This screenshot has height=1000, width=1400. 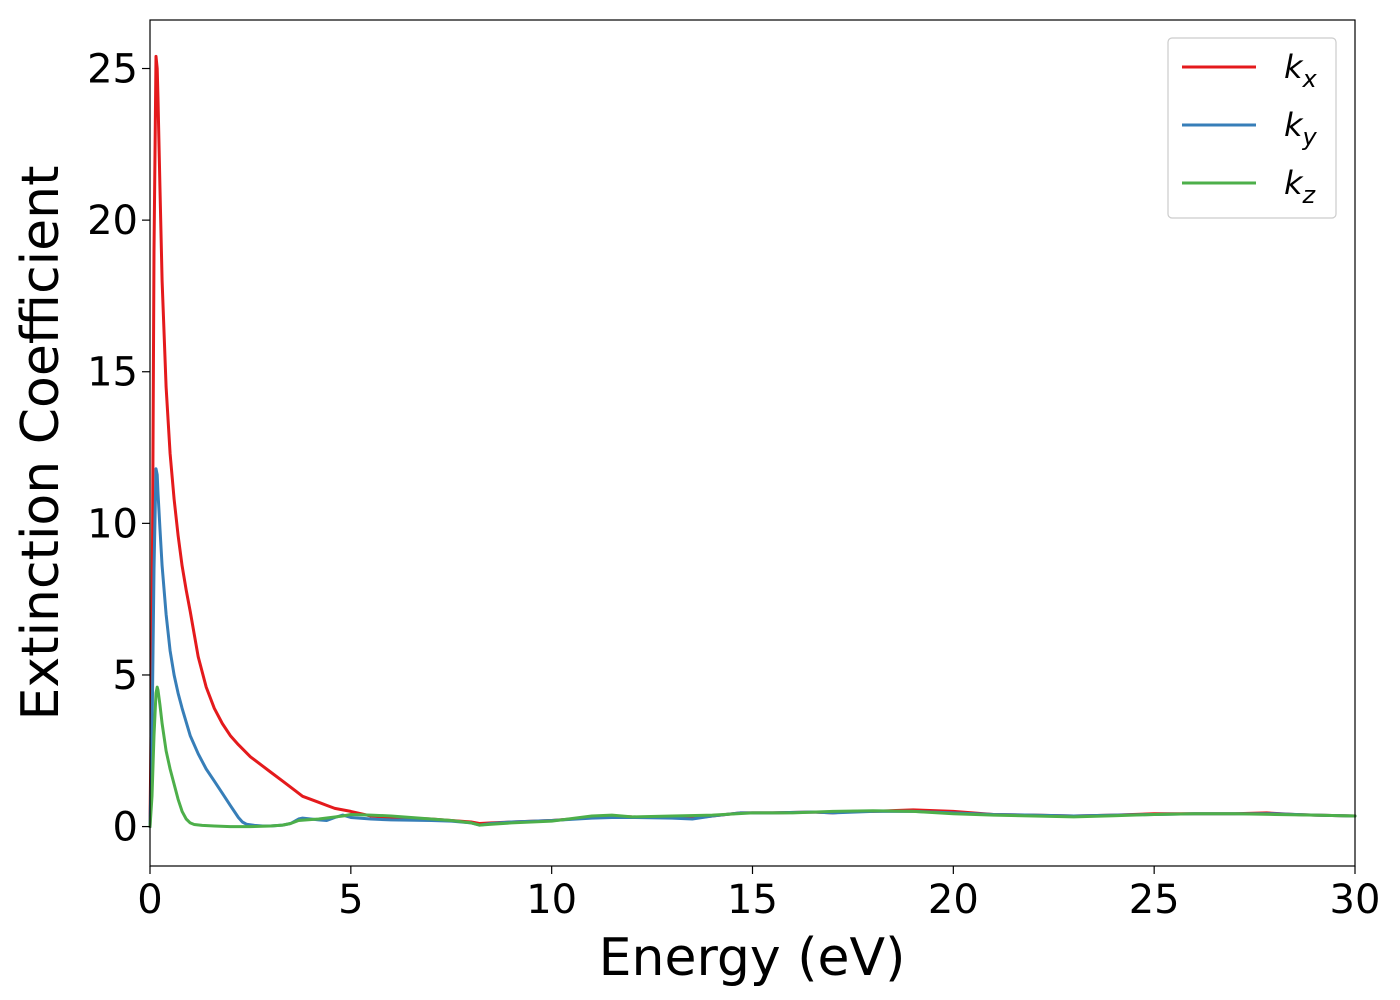 What do you see at coordinates (112, 524) in the screenshot?
I see `y-tick-label: 10` at bounding box center [112, 524].